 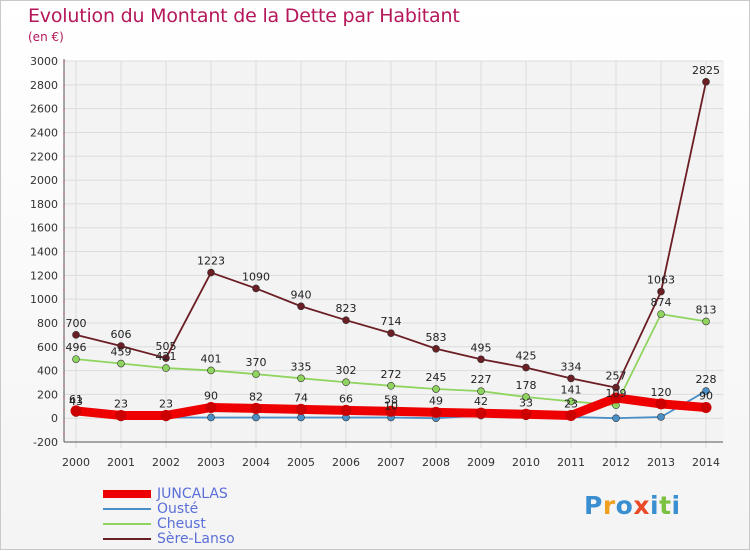 I want to click on legend-label-cheust: Cheust, so click(x=181, y=524).